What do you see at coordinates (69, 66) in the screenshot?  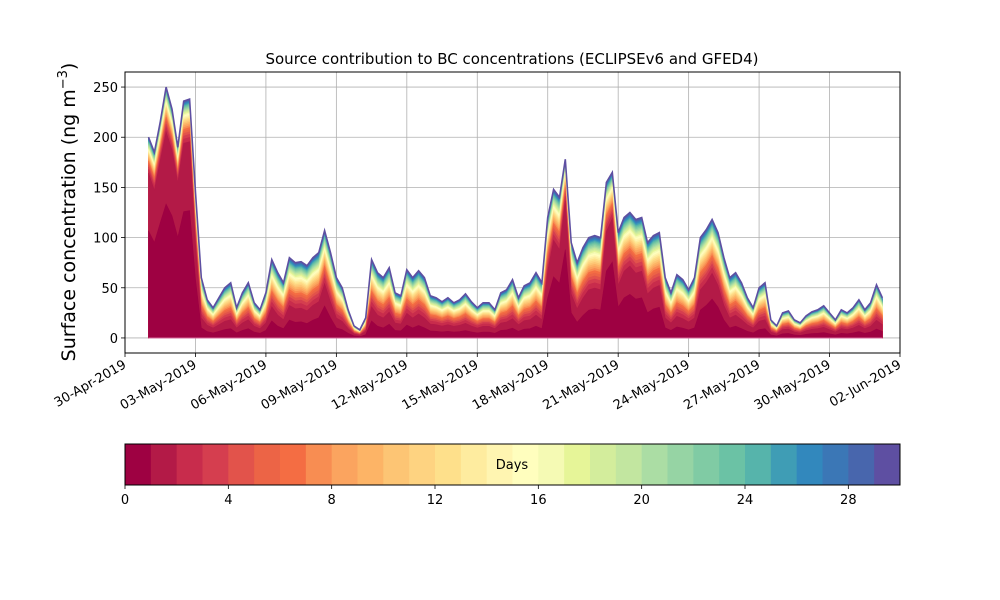 I see `y-axis-label-close: )` at bounding box center [69, 66].